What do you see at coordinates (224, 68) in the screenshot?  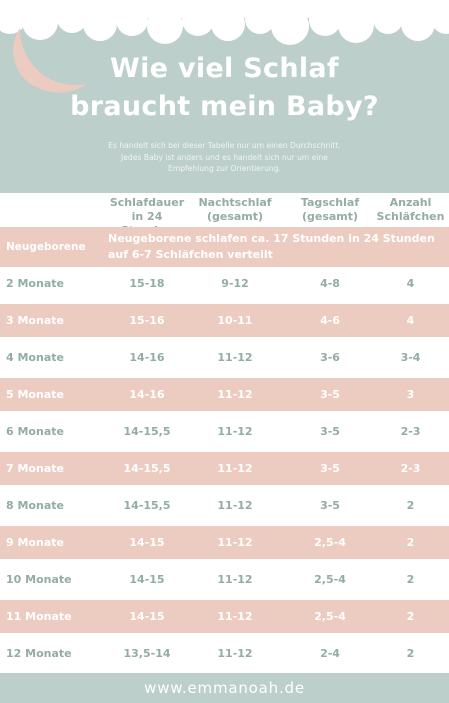 I see `title-line-1: Wie viel Schlaf` at bounding box center [224, 68].